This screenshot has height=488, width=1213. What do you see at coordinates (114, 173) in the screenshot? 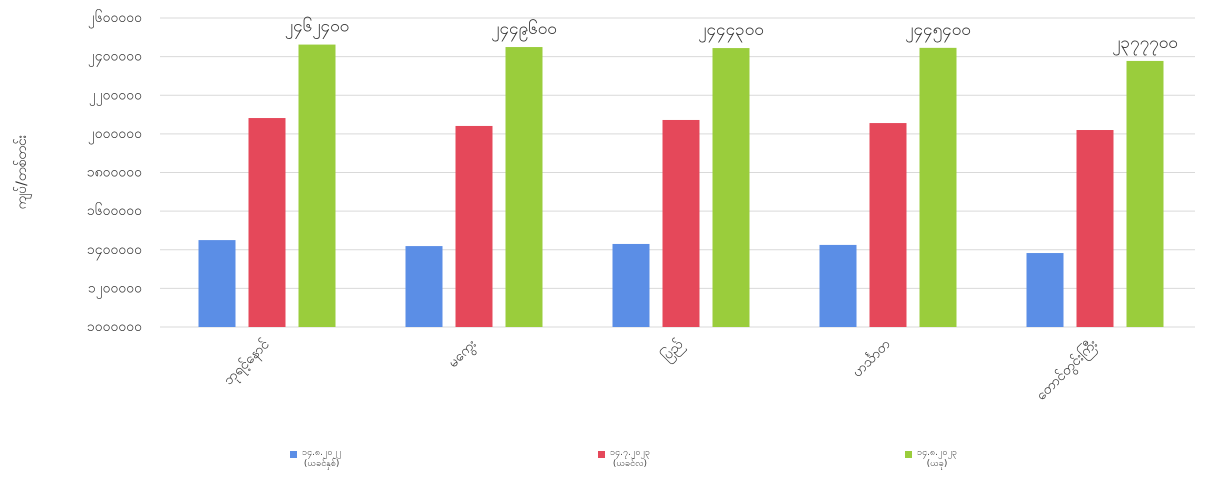
I see `y-tick-label: ၁၈၀၀၀၀၀` at bounding box center [114, 173].